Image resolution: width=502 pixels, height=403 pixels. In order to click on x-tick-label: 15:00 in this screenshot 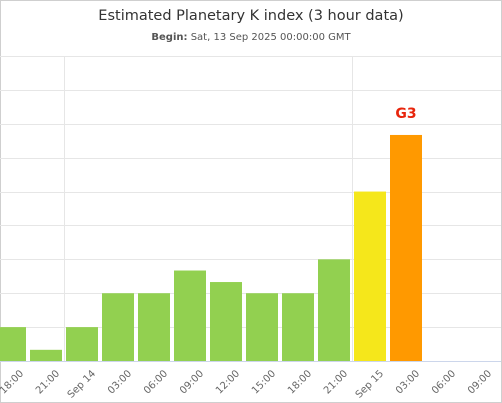, I will do `click(264, 382)`.